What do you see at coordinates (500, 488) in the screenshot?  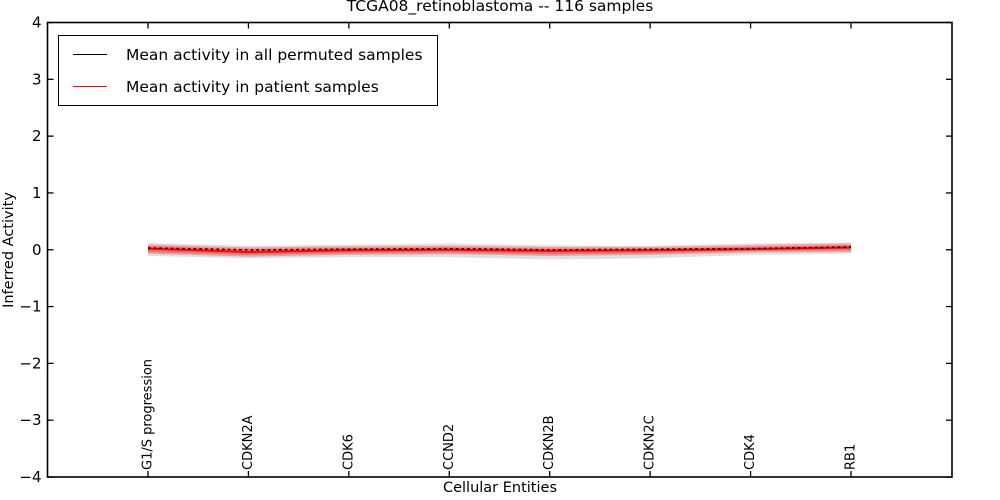 I see `x-axis-label: Cellular Entities` at bounding box center [500, 488].